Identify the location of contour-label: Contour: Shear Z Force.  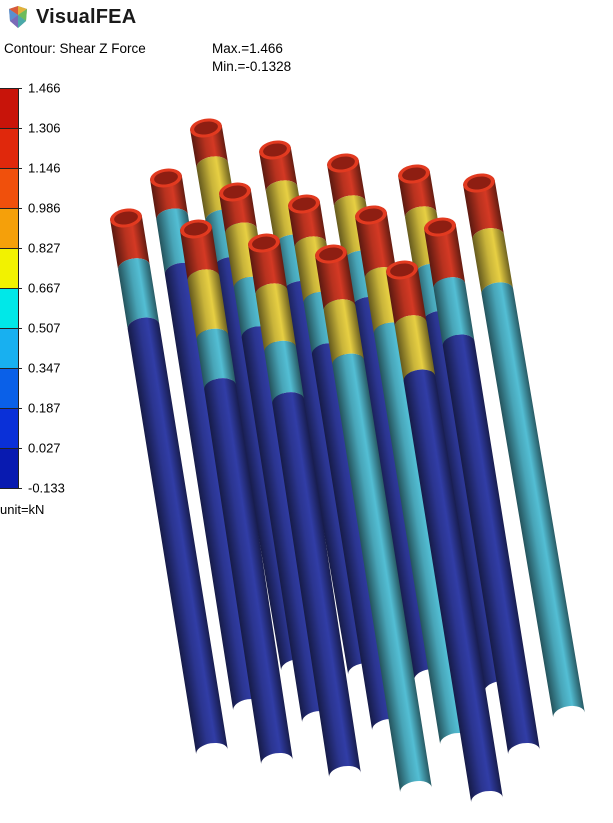
(75, 48).